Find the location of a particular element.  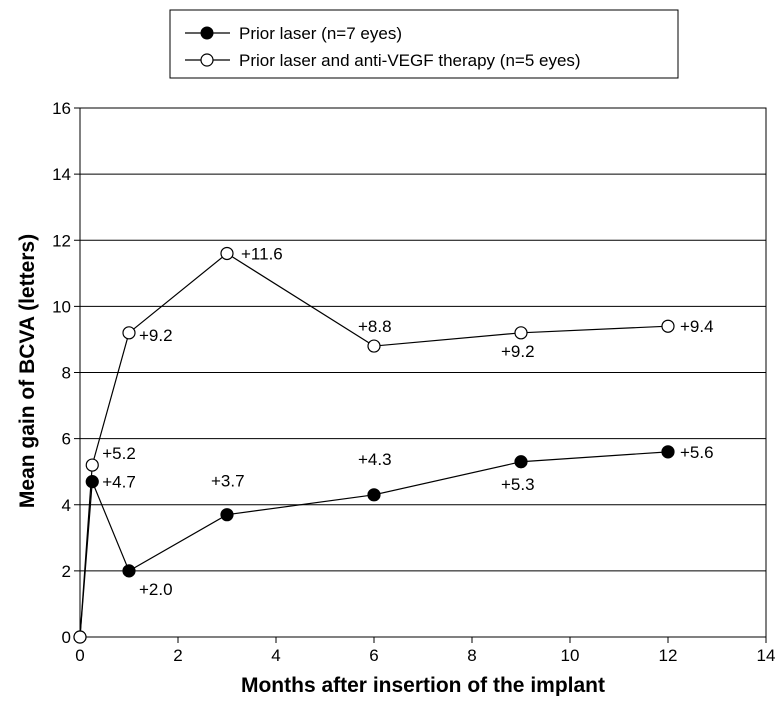

data-point-s1-p3 is located at coordinates (227, 253).